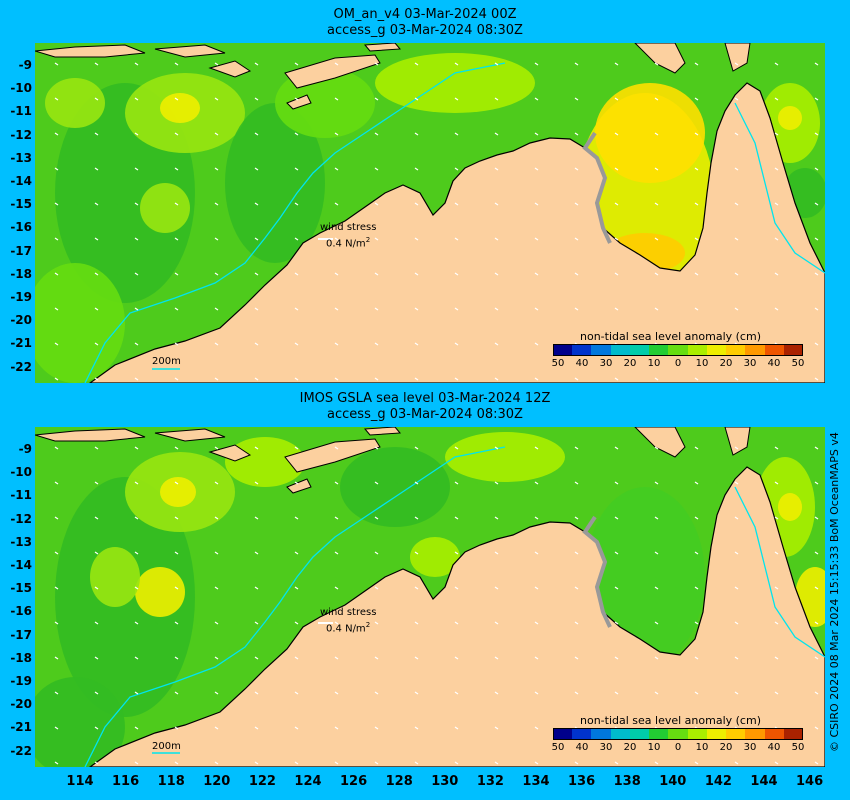  I want to click on lat-tick-label: -16, so click(21, 611).